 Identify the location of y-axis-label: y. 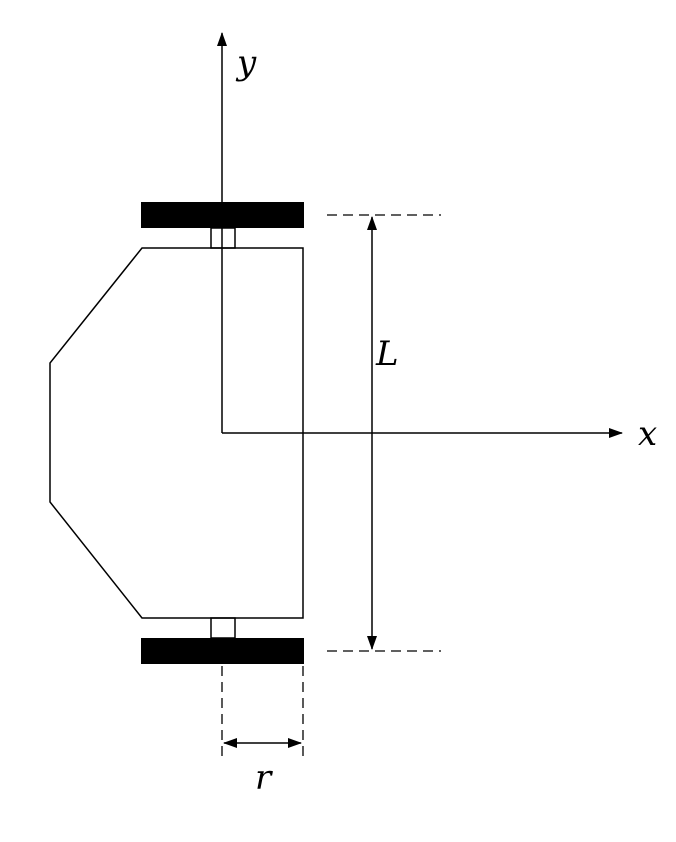
(246, 63).